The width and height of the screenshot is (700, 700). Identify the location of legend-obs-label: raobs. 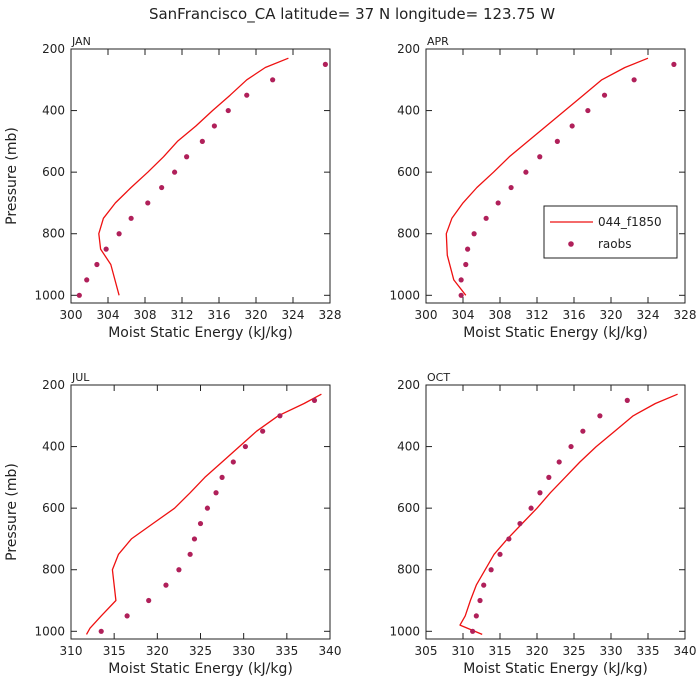
(615, 244).